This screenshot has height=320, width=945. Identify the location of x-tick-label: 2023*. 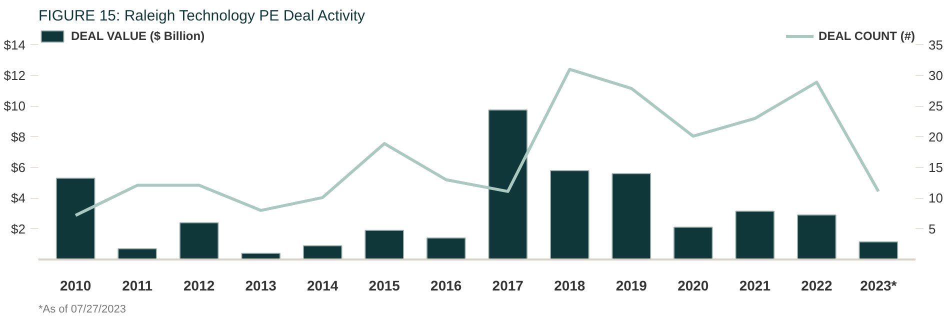
(879, 286).